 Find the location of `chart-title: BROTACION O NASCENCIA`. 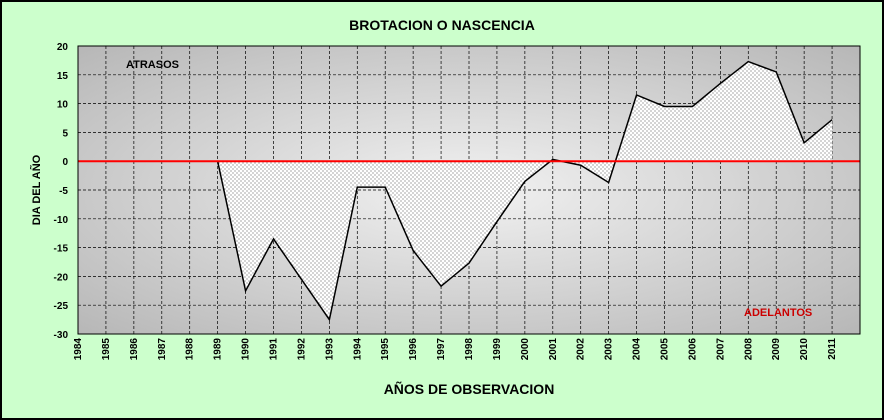

chart-title: BROTACION O NASCENCIA is located at coordinates (442, 25).